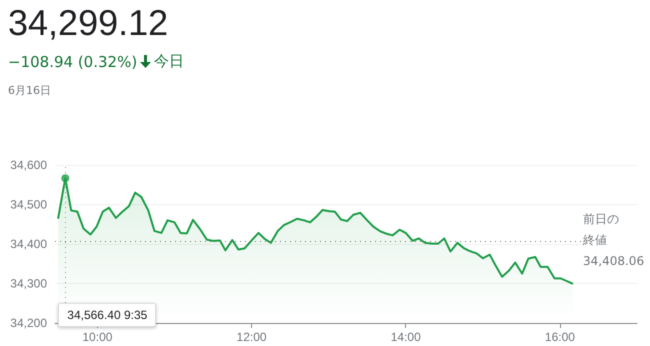 This screenshot has height=346, width=650. Describe the element at coordinates (29, 323) in the screenshot. I see `y-tick-label: 34,200` at that location.